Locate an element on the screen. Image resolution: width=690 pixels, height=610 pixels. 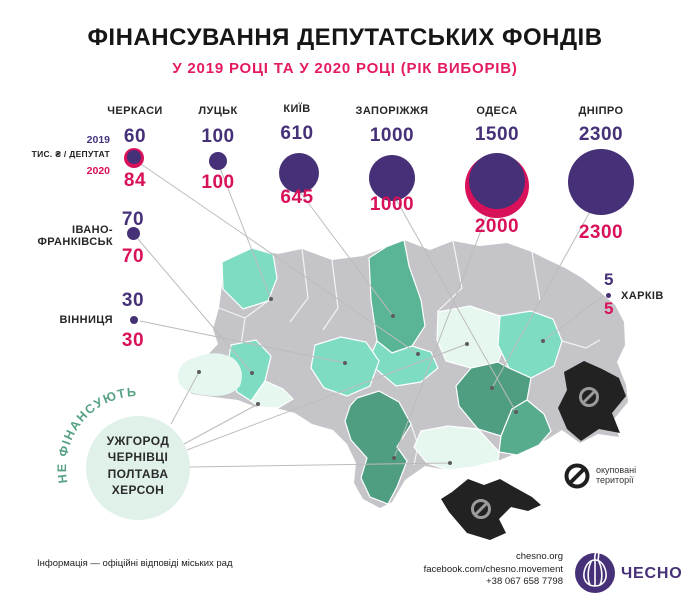
not-financed-city: ХЕРСОН is located at coordinates (138, 489).